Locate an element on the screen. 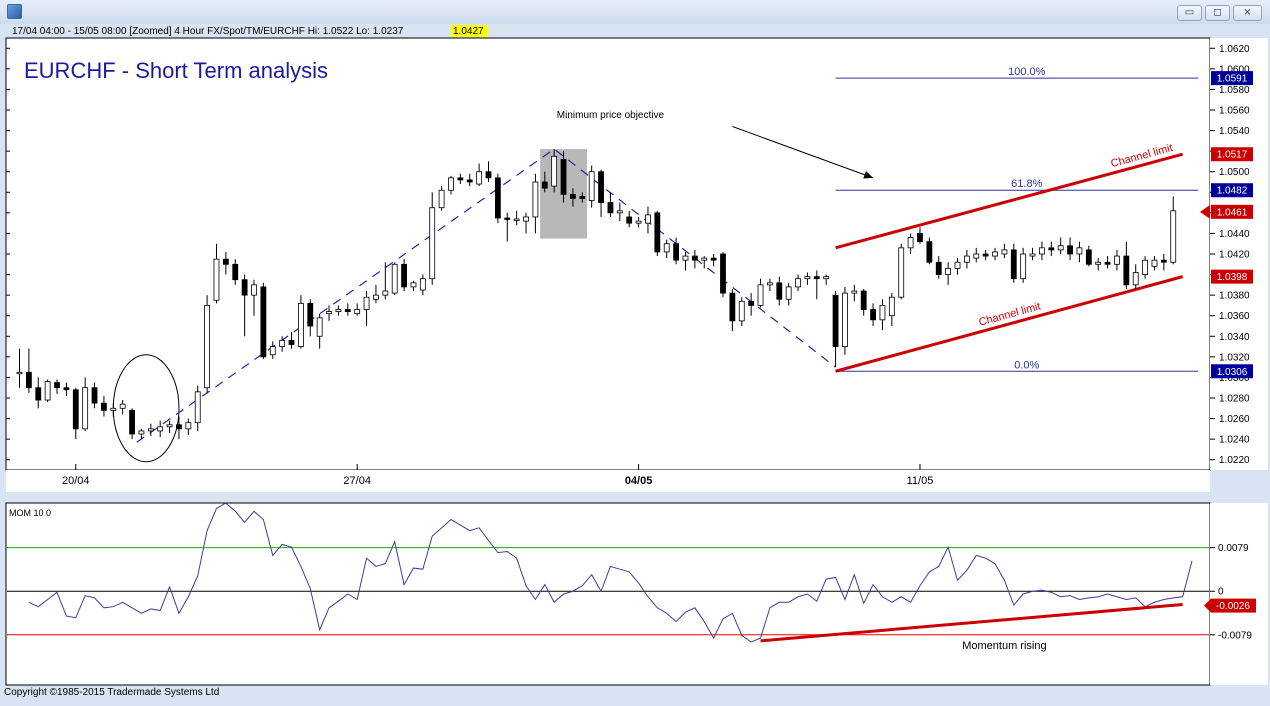 The width and height of the screenshot is (1270, 706). maximize-icon: ◻ is located at coordinates (1217, 12).